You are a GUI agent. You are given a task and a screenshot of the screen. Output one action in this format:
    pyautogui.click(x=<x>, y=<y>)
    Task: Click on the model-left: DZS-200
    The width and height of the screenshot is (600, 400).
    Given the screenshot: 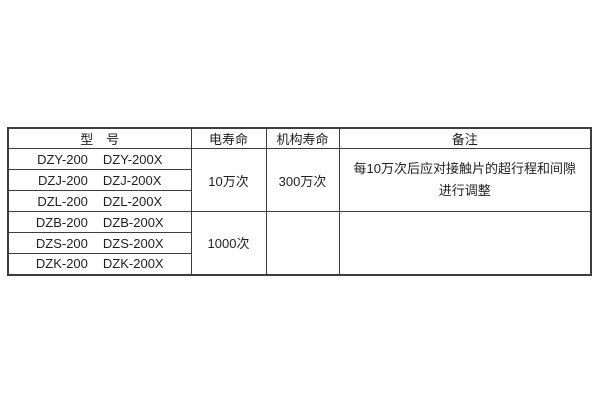 What is the action you would take?
    pyautogui.click(x=61, y=243)
    